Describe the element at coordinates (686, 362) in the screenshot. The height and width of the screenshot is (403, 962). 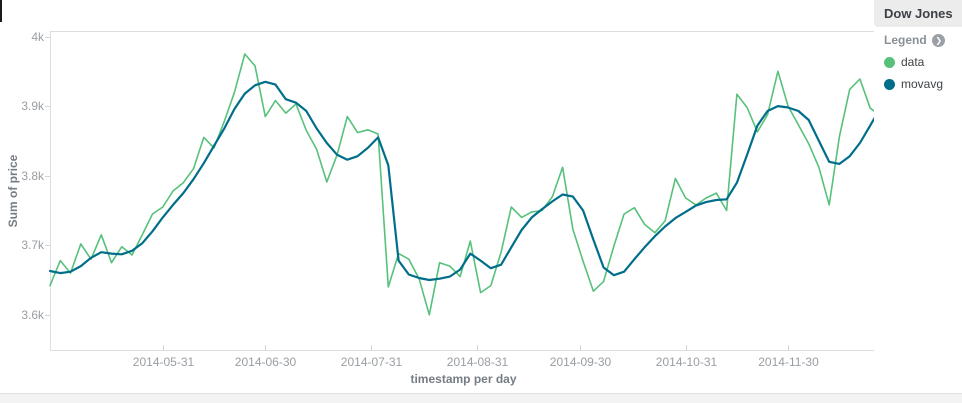
I see `x-tick-label: 2014-10-31` at that location.